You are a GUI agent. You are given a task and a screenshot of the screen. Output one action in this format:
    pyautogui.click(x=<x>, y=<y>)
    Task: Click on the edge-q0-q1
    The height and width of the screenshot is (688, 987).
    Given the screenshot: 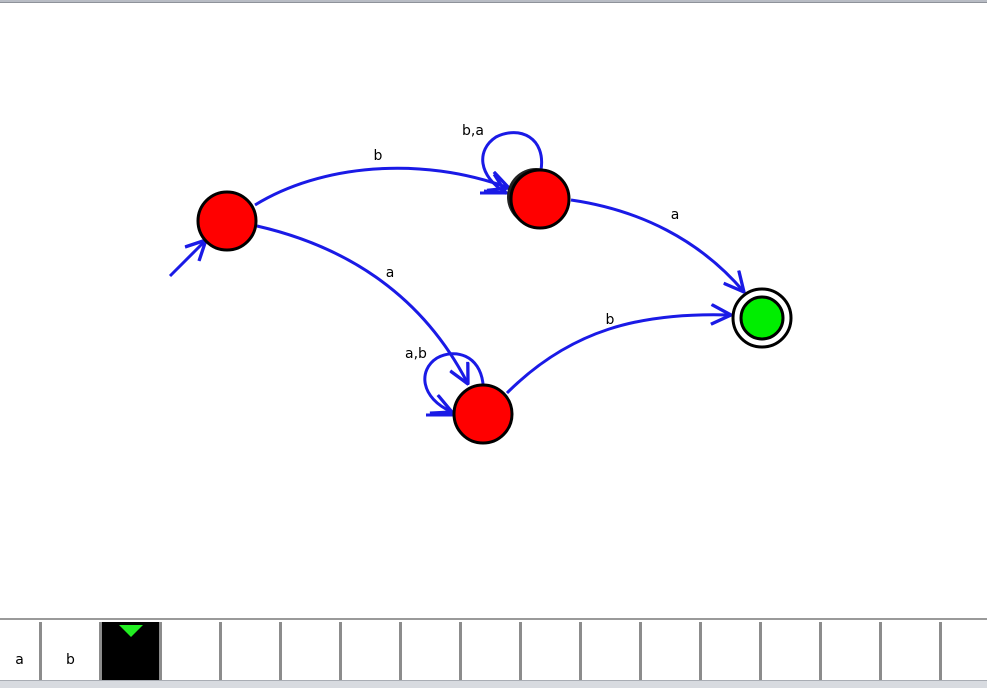 What is the action you would take?
    pyautogui.click(x=381, y=186)
    